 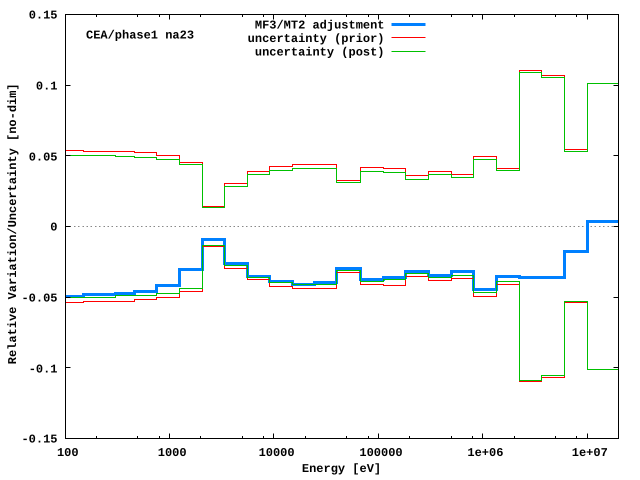 I want to click on svg-text: 0, so click(x=53, y=228).